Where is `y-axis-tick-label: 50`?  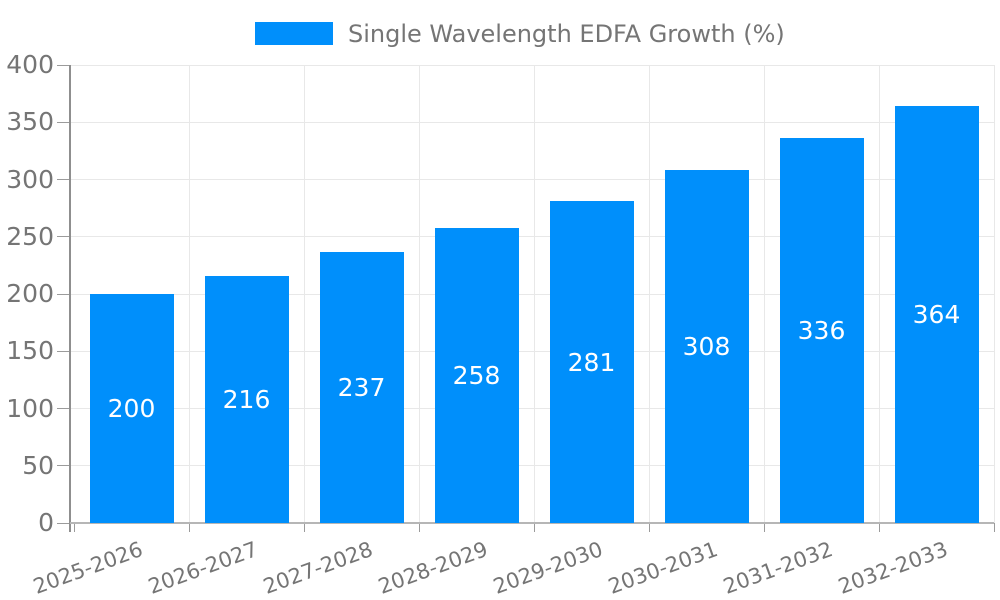
y-axis-tick-label: 50 is located at coordinates (38, 465).